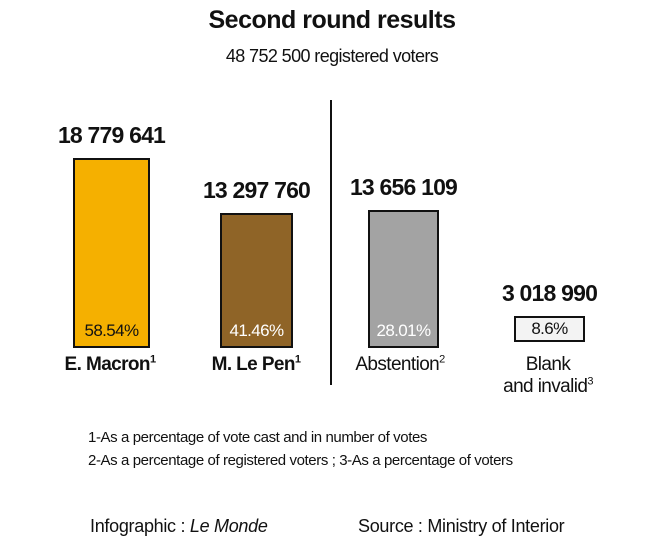 The width and height of the screenshot is (664, 544). Describe the element at coordinates (549, 329) in the screenshot. I see `bar-blank: 8.6%` at that location.